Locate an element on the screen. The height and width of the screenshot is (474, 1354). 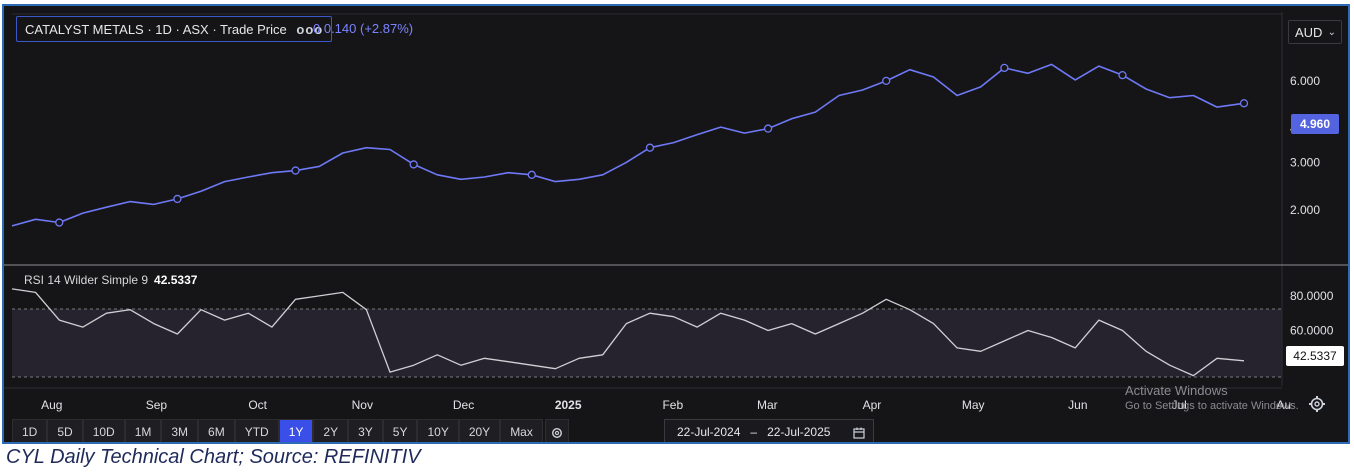
rsi-legend-value: 42.5337 is located at coordinates (176, 280).